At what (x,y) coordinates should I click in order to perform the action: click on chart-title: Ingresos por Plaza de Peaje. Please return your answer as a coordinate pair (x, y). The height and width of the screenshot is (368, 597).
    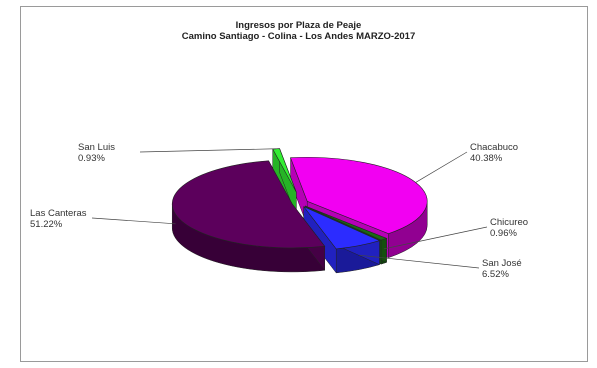
    Looking at the image, I should click on (298, 25).